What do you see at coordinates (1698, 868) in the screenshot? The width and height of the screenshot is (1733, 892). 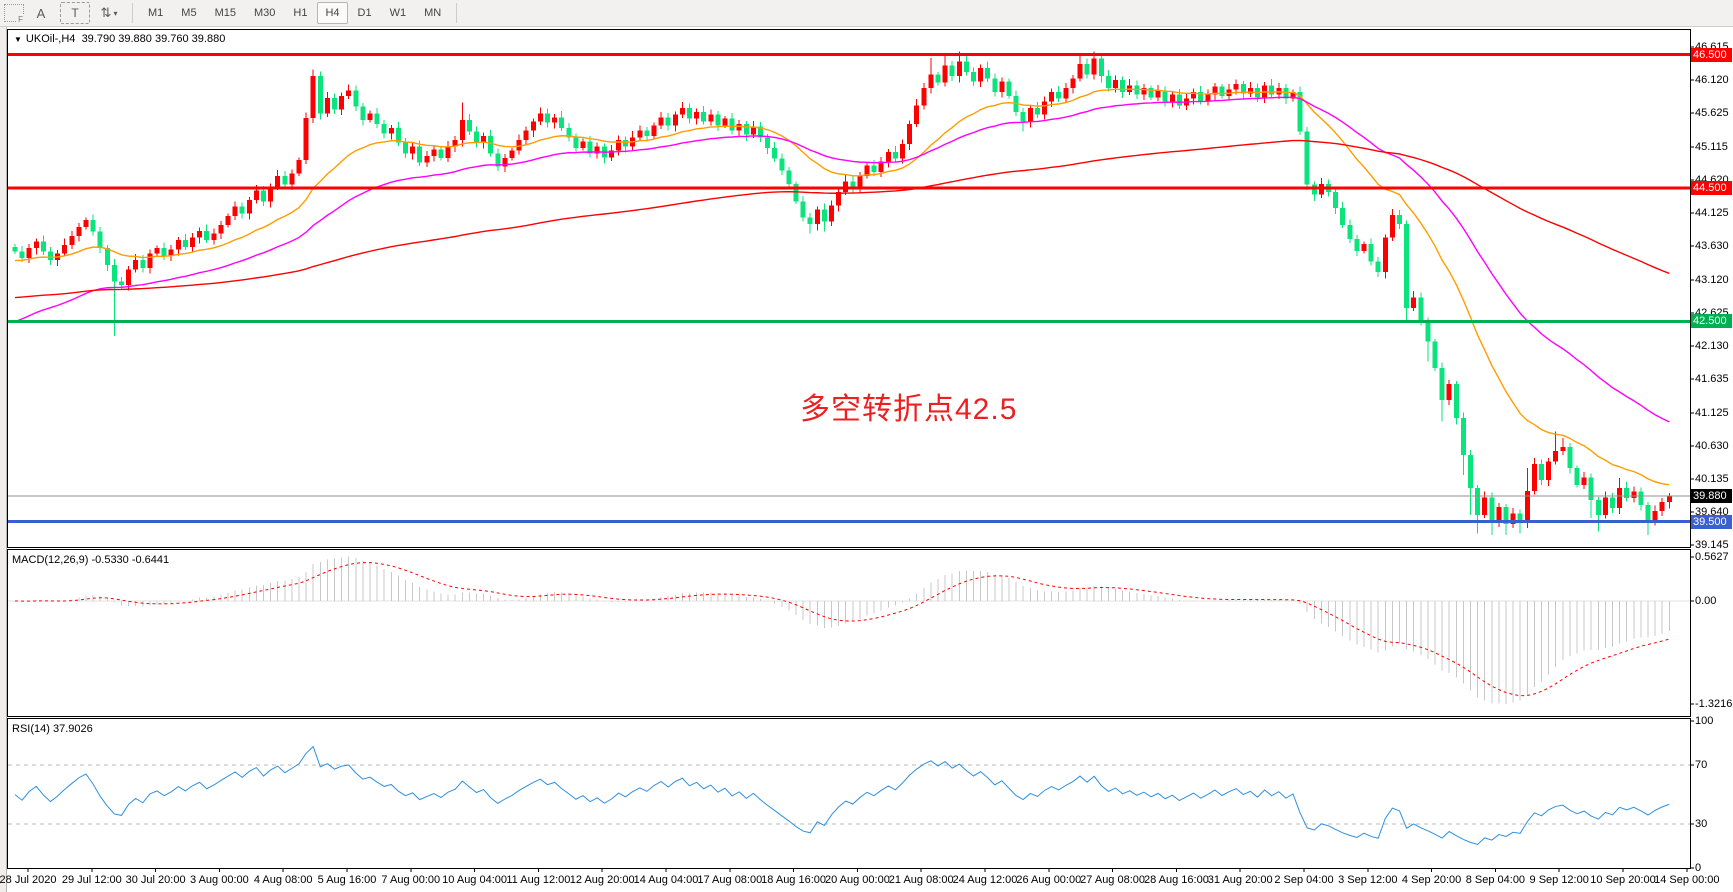 I see `rsi-tick-label: 0` at bounding box center [1698, 868].